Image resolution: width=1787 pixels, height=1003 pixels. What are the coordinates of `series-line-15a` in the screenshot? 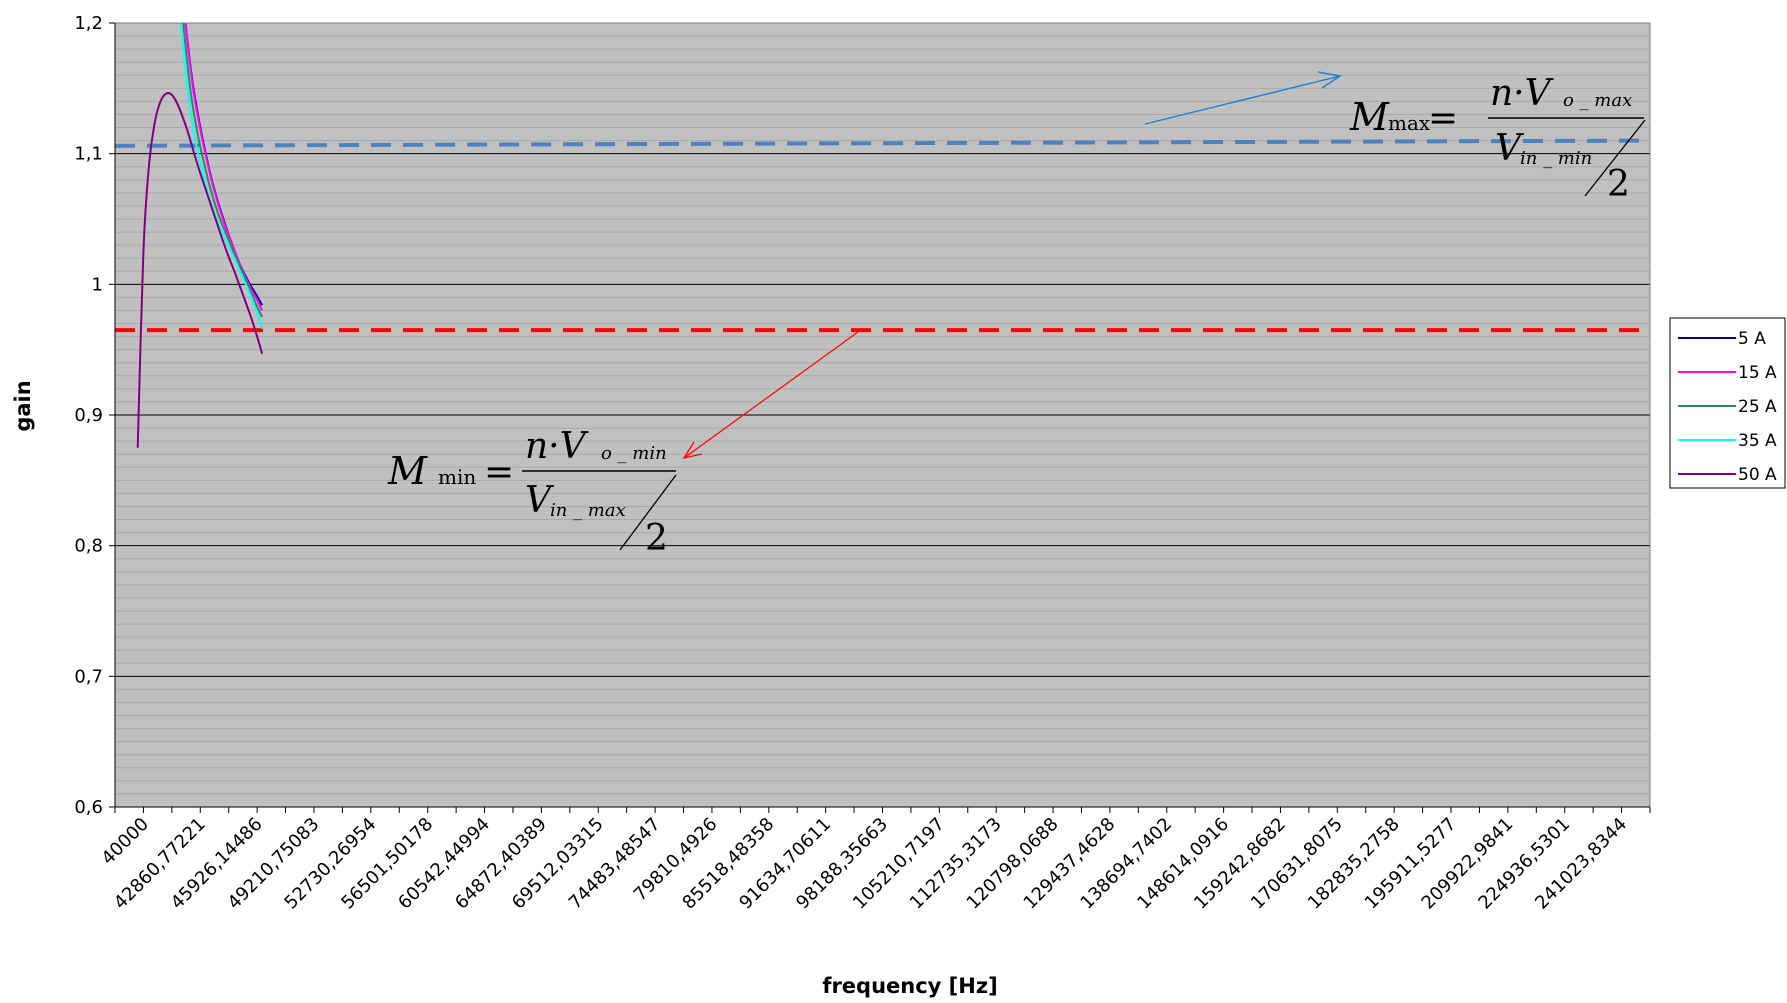 It's located at (224, 167).